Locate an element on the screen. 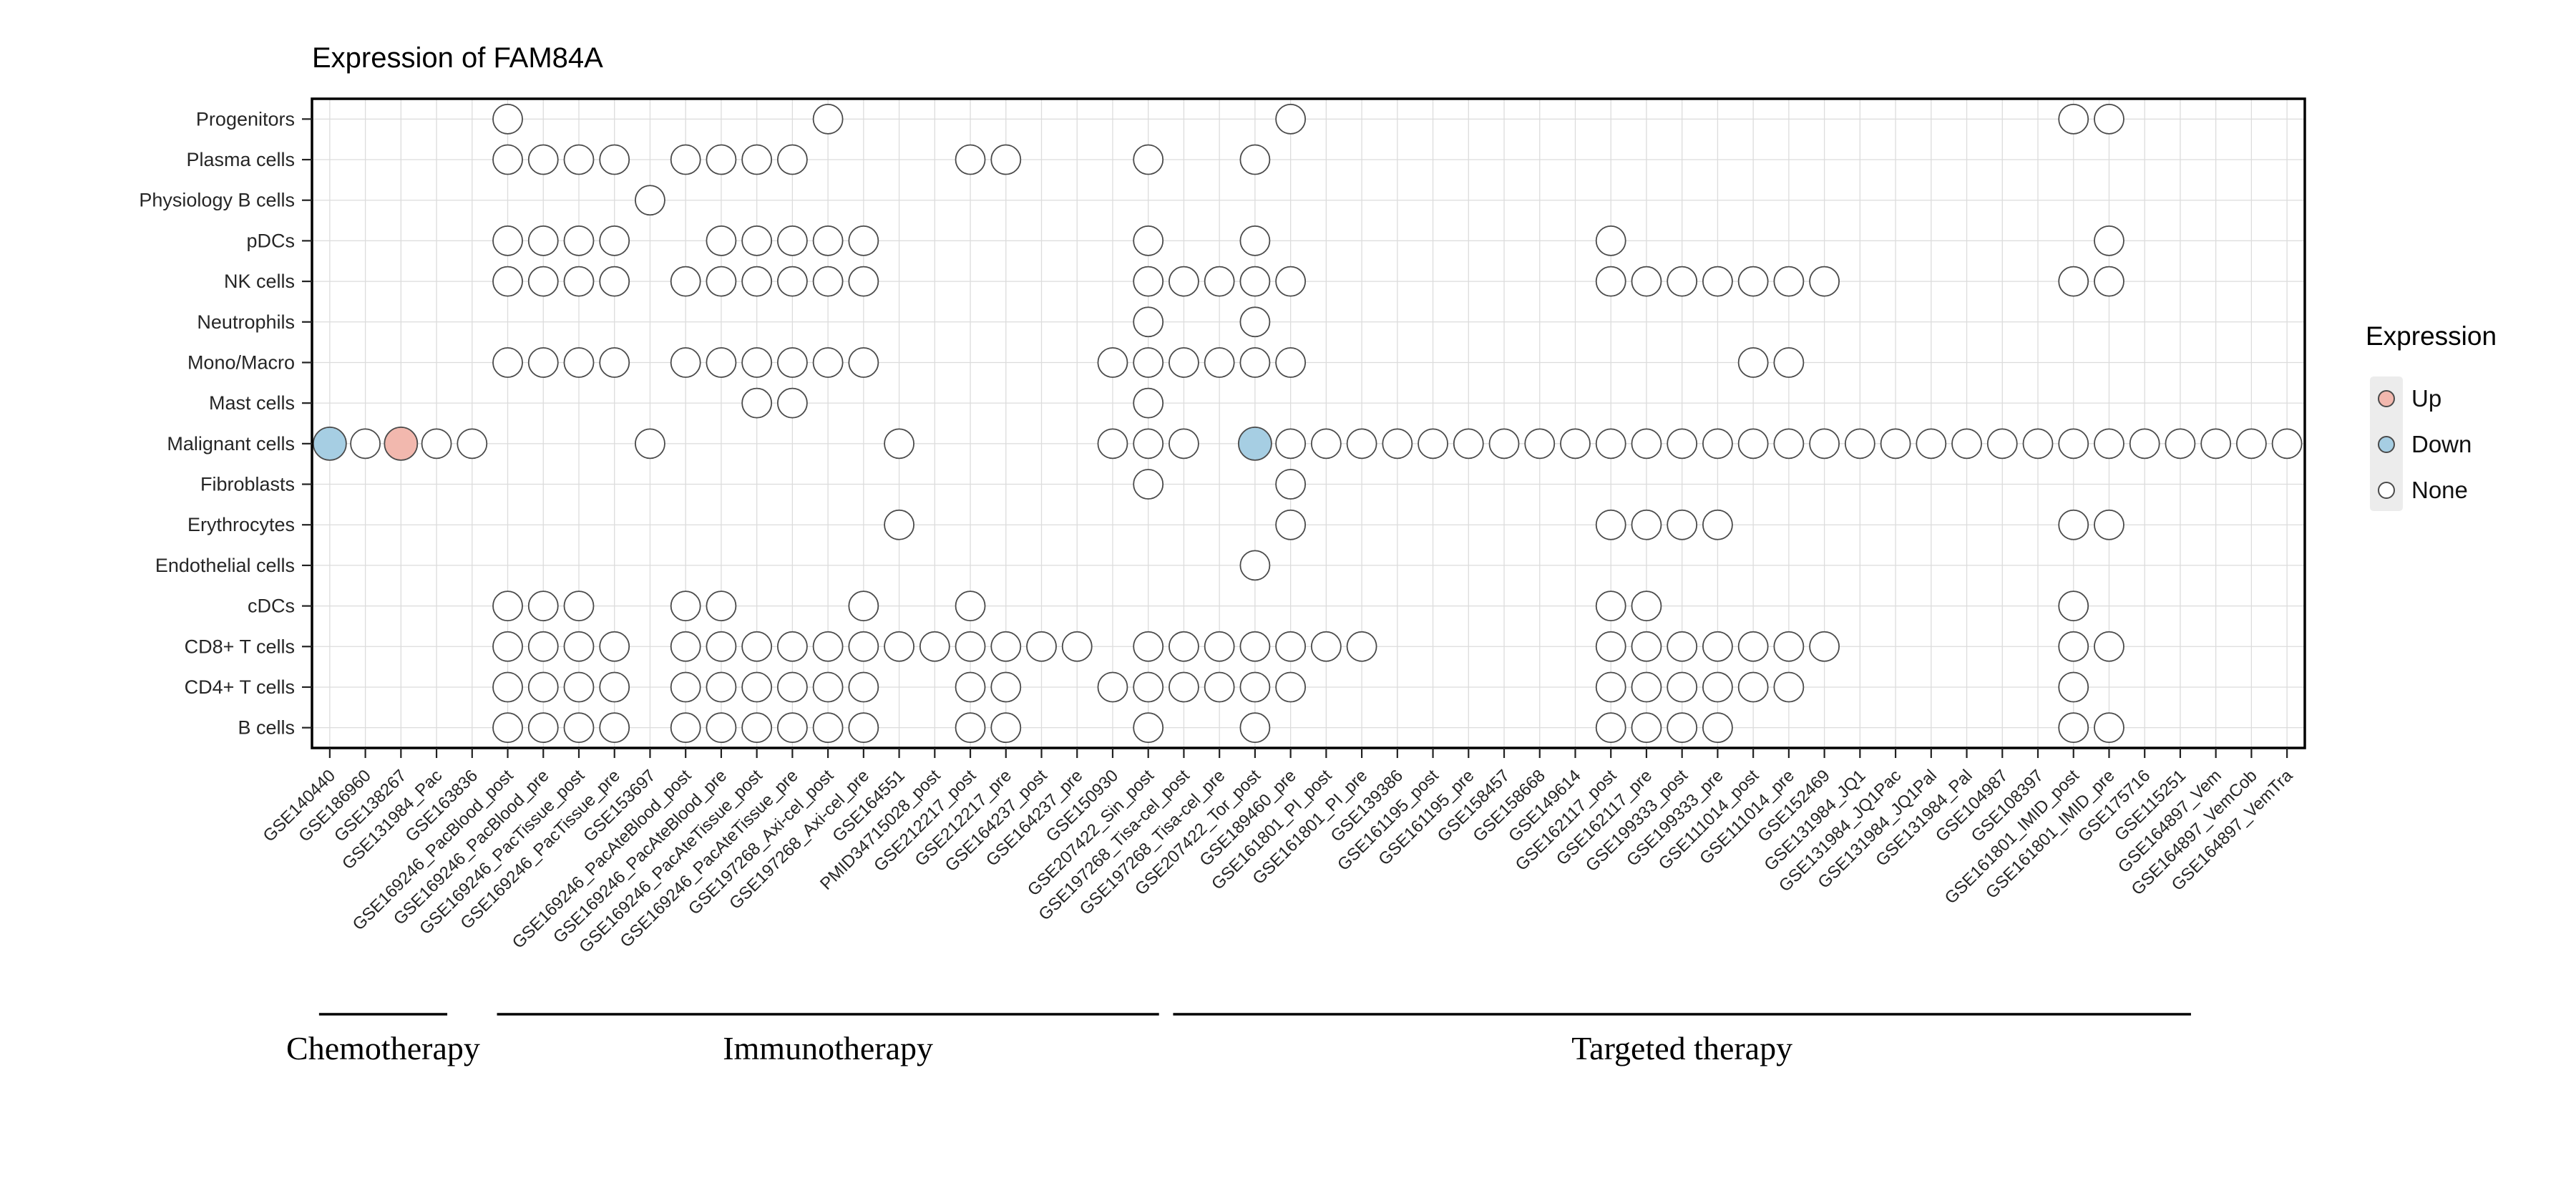  dot-up is located at coordinates (401, 443).